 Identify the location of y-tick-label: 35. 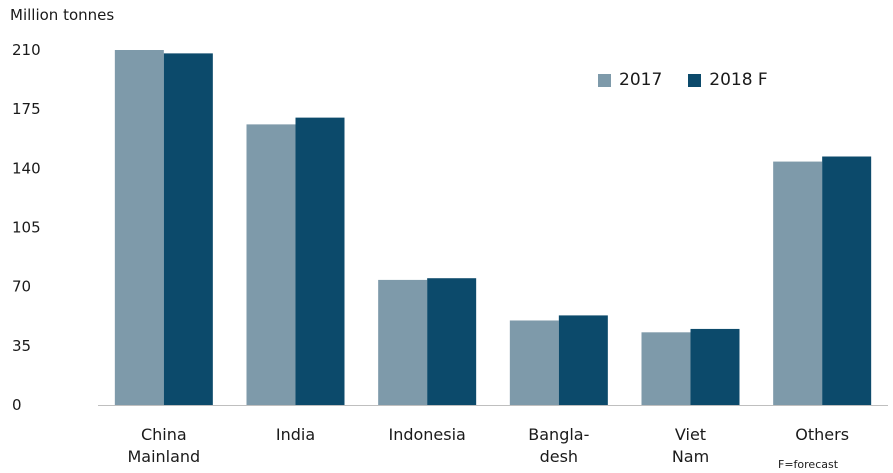
(21, 346).